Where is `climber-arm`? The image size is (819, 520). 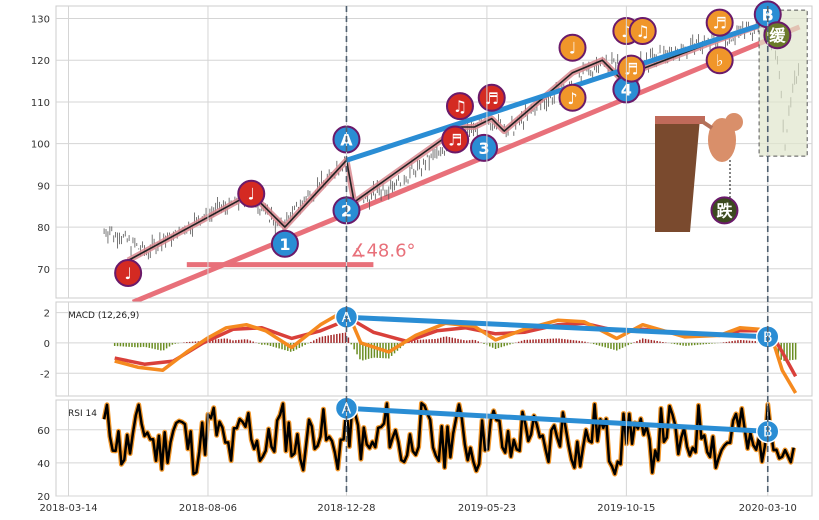 climber-arm is located at coordinates (706, 124).